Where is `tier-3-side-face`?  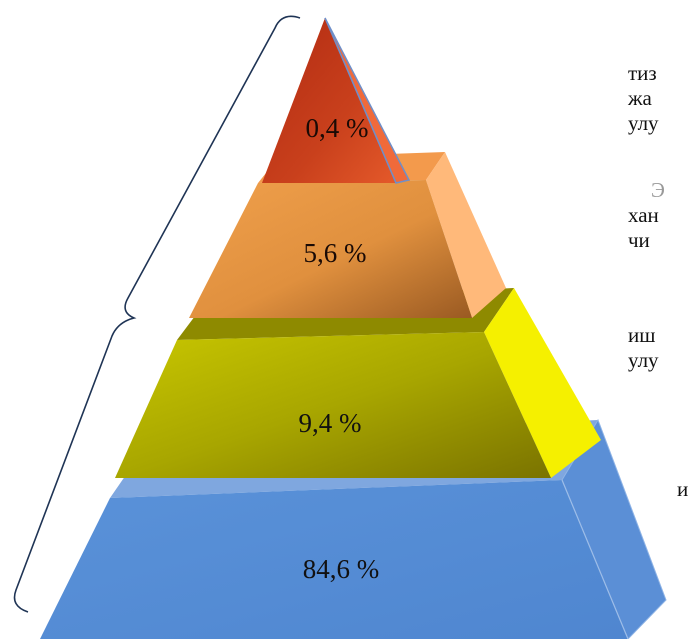
tier-3-side-face is located at coordinates (542, 383).